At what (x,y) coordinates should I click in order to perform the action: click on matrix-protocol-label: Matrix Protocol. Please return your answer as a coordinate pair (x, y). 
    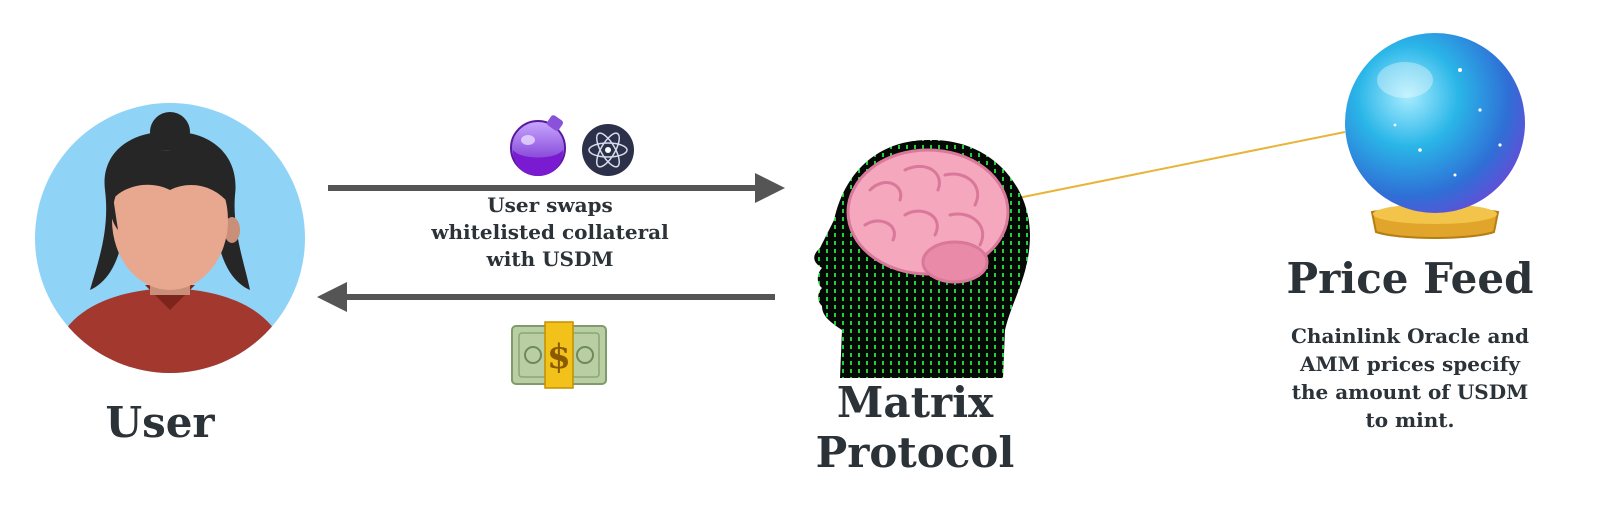
    Looking at the image, I should click on (915, 428).